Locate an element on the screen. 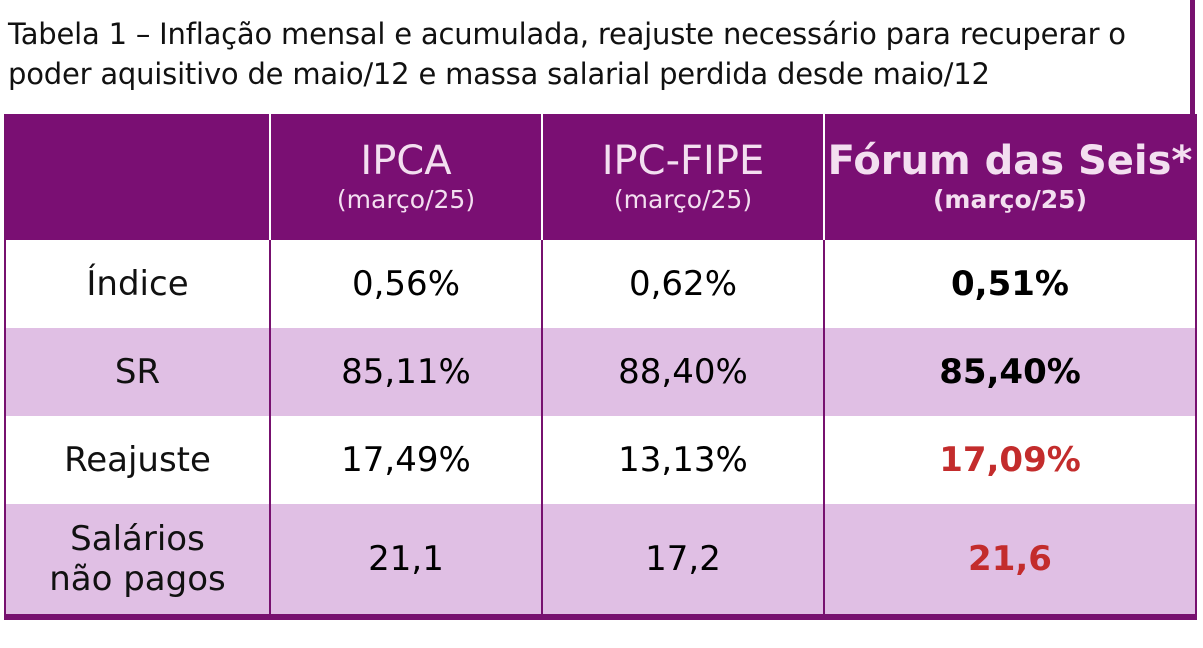  cell-ipc-fipe: 88,40% is located at coordinates (683, 372).